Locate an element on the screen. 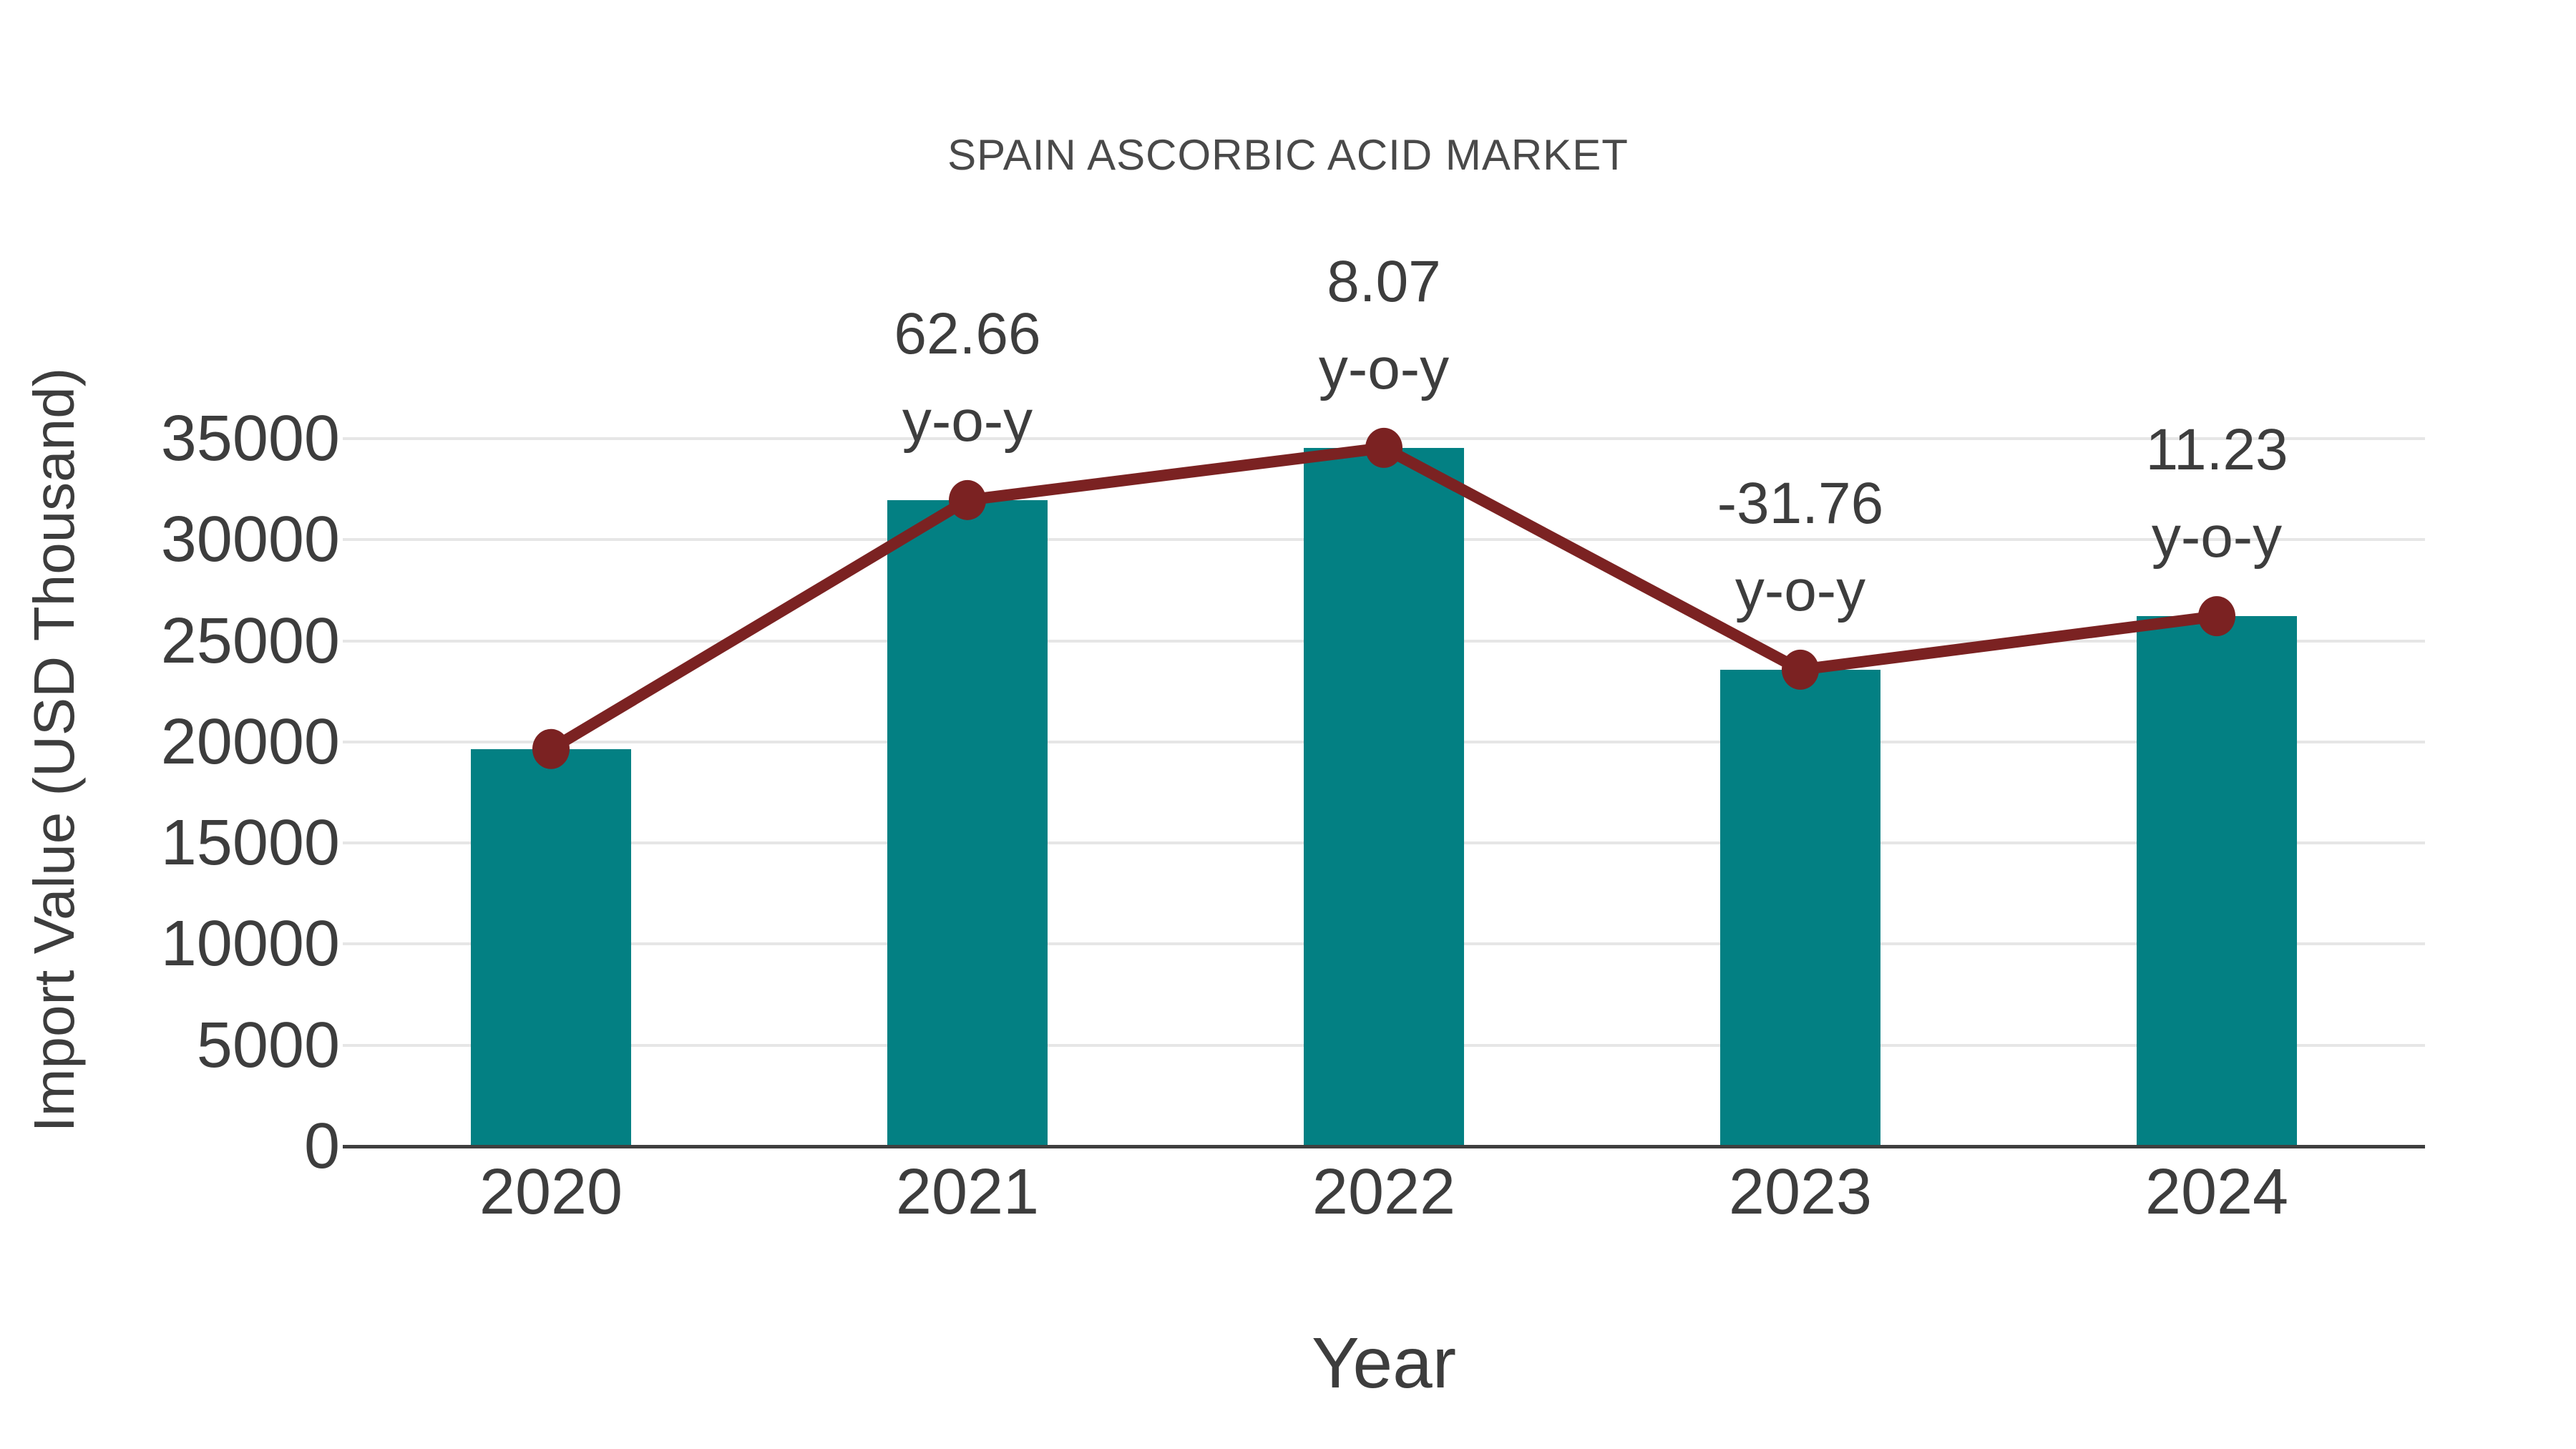 The width and height of the screenshot is (2576, 1449). bar-2021 is located at coordinates (967, 822).